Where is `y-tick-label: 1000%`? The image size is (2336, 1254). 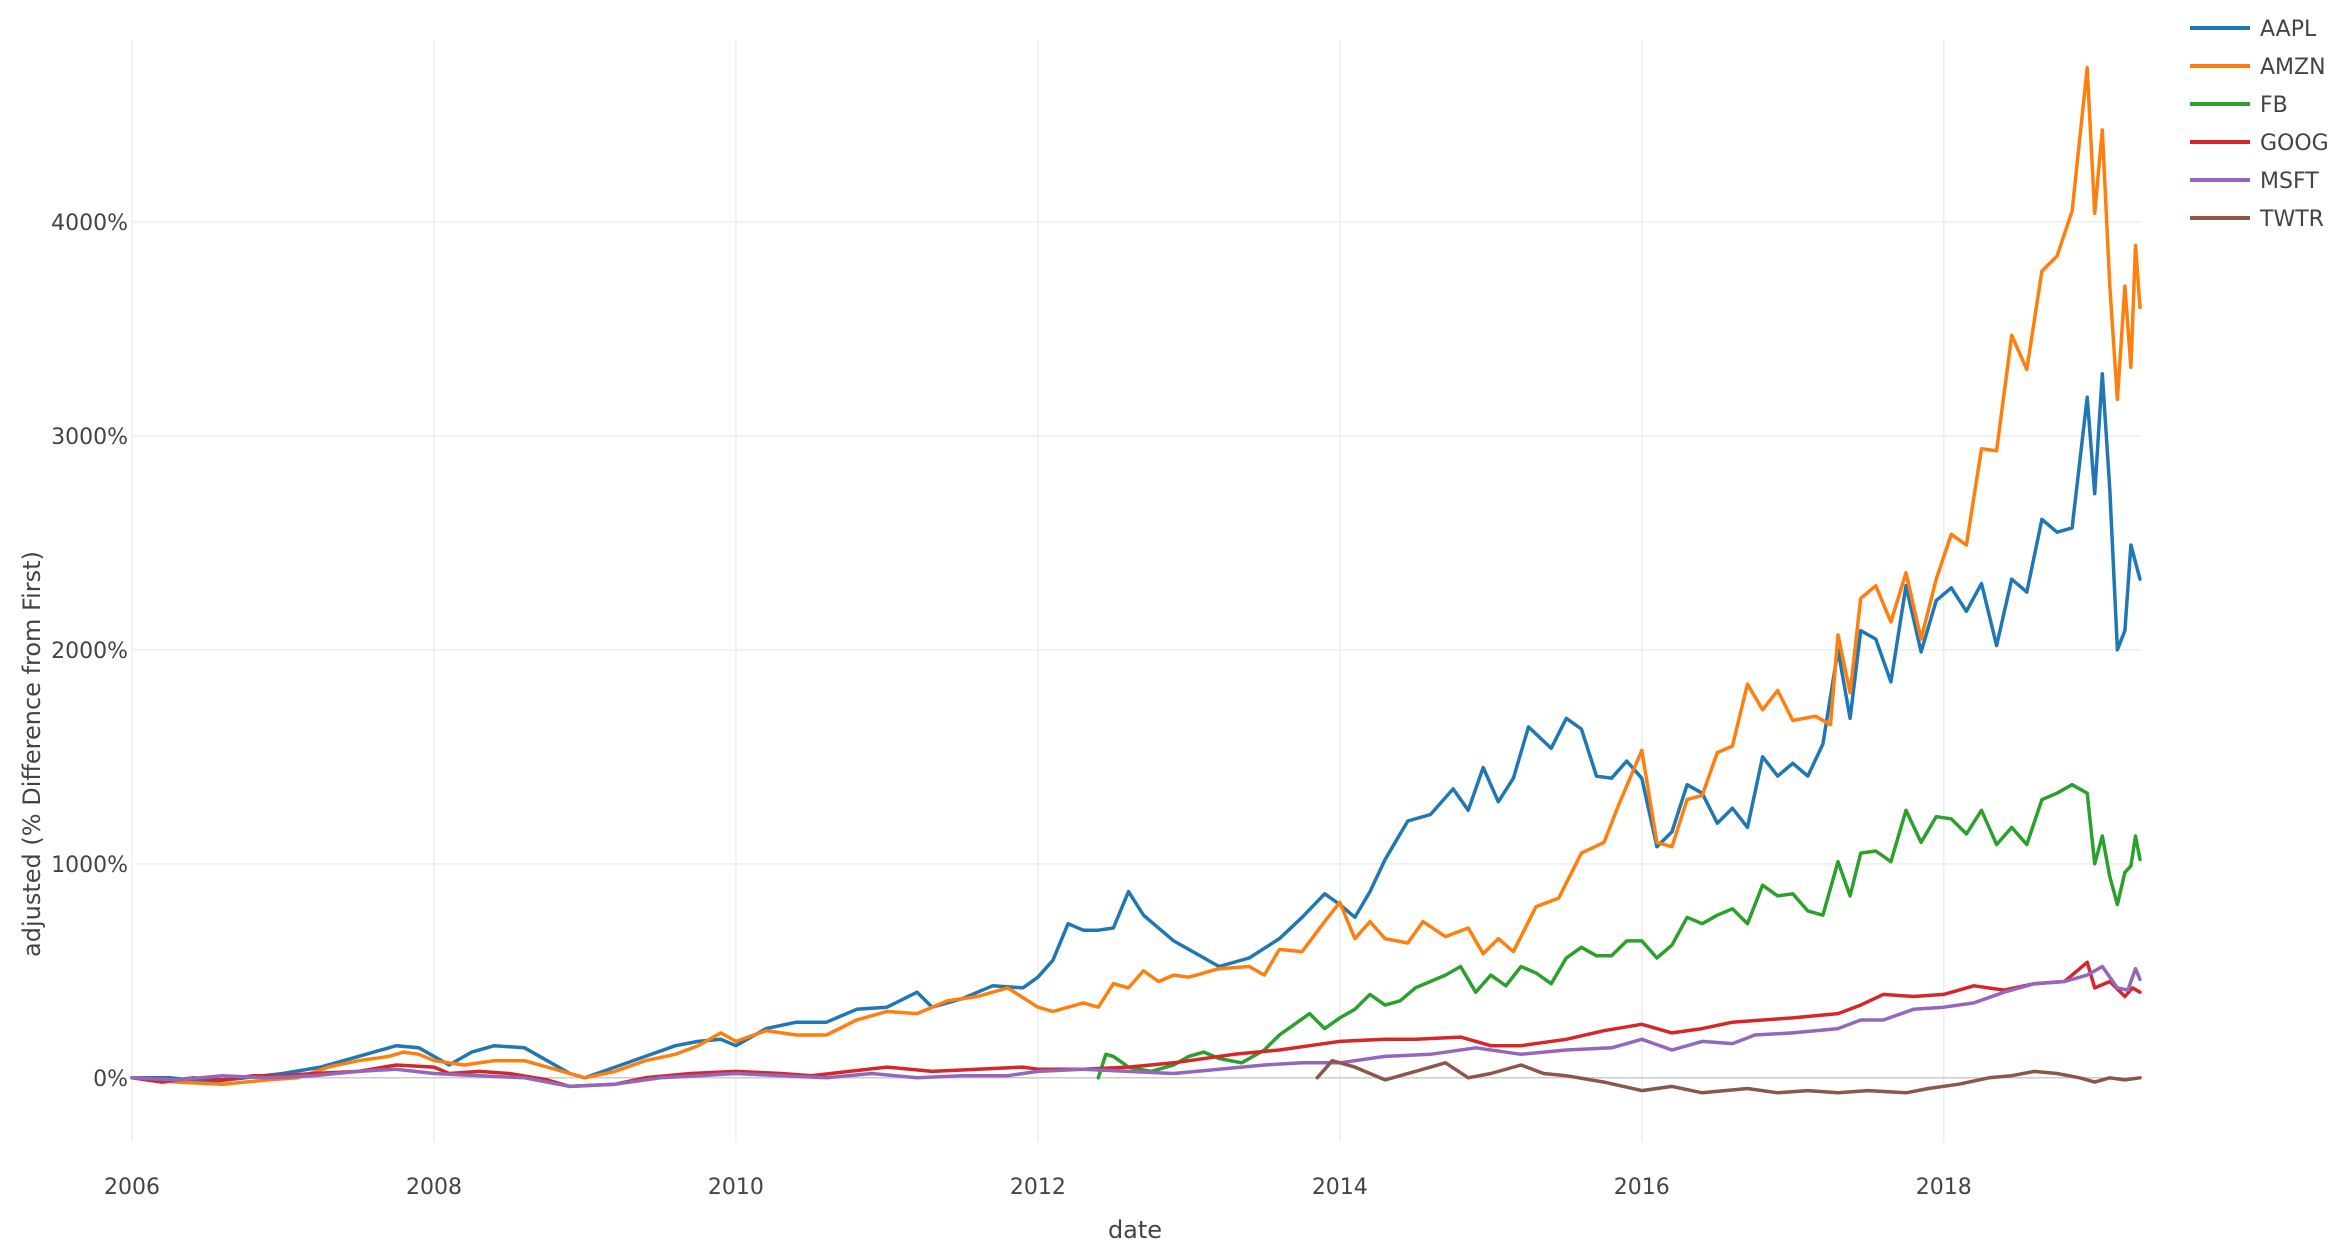 y-tick-label: 1000% is located at coordinates (89, 865).